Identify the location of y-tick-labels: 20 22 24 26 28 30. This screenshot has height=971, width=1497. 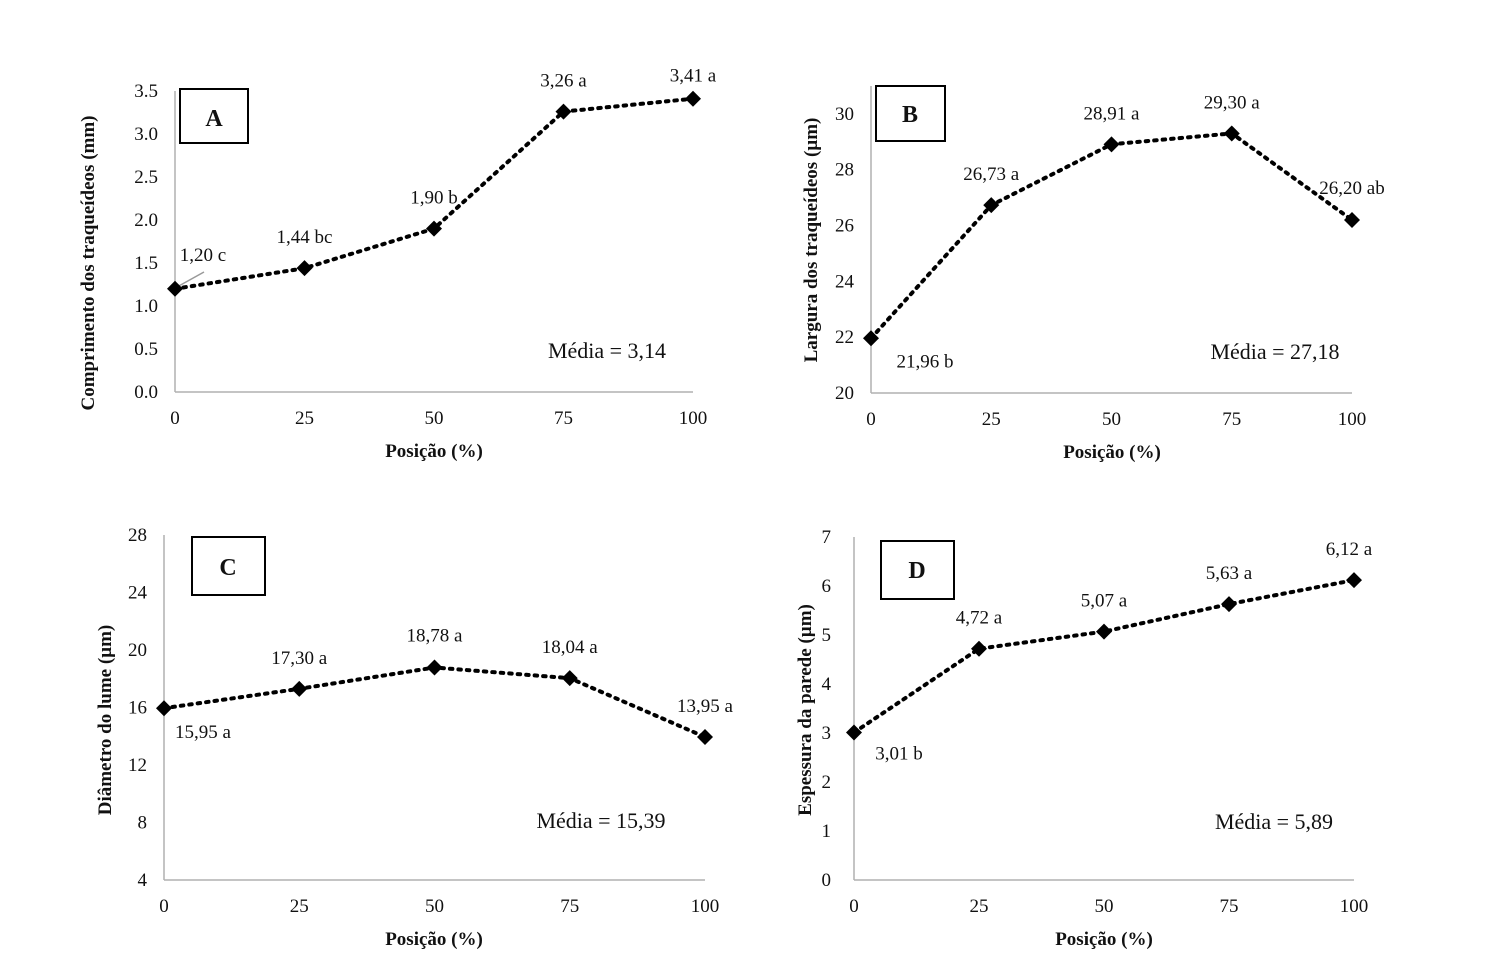
(845, 254).